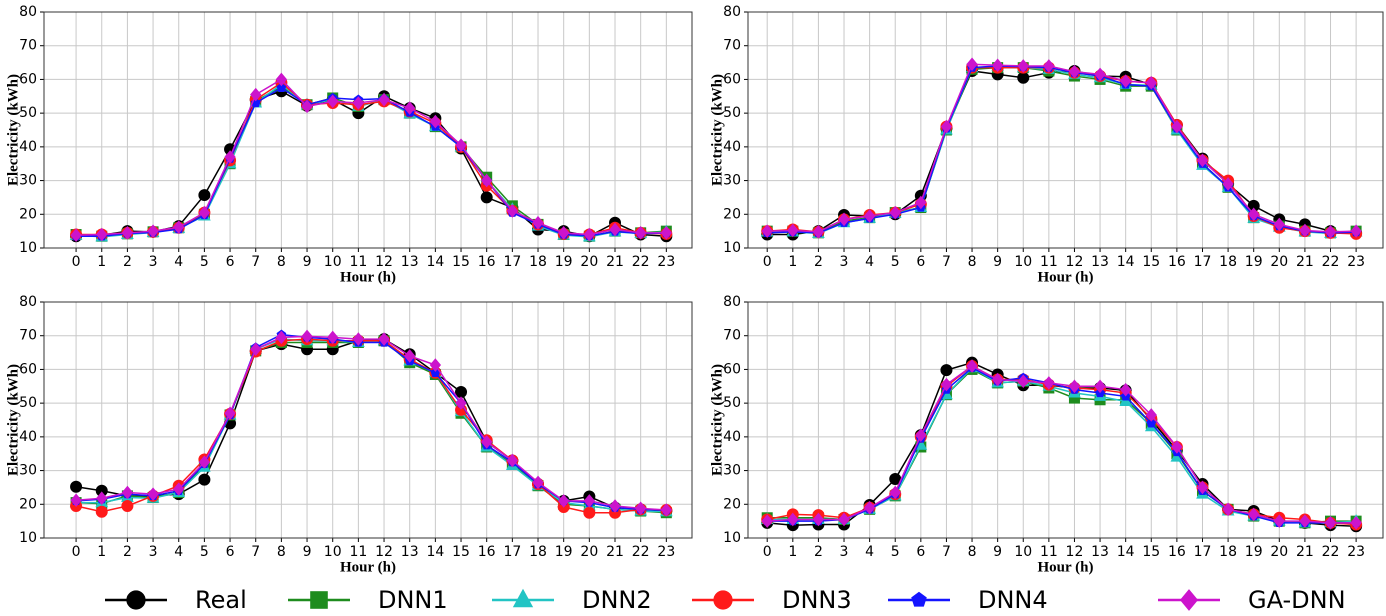 This screenshot has width=1386, height=616. I want to click on legend-label: DNN4, so click(1013, 600).